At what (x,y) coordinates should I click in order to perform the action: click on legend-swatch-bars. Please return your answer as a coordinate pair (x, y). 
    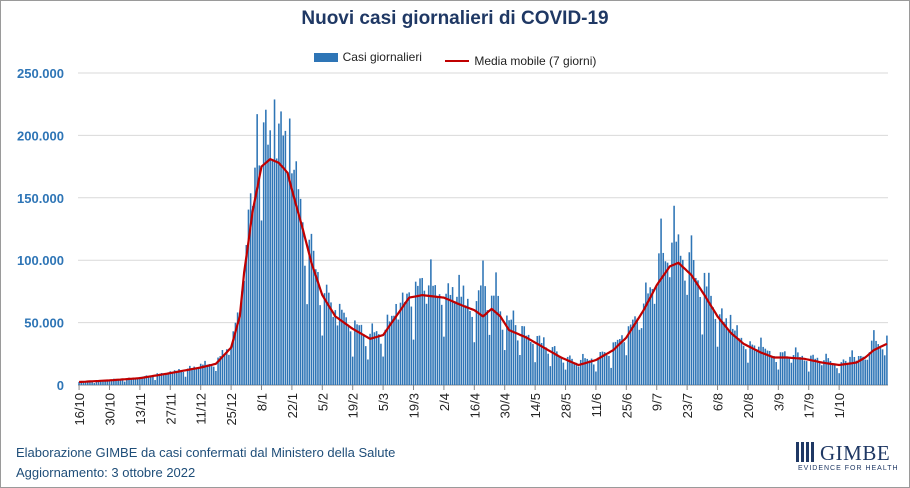
    Looking at the image, I should click on (325, 57).